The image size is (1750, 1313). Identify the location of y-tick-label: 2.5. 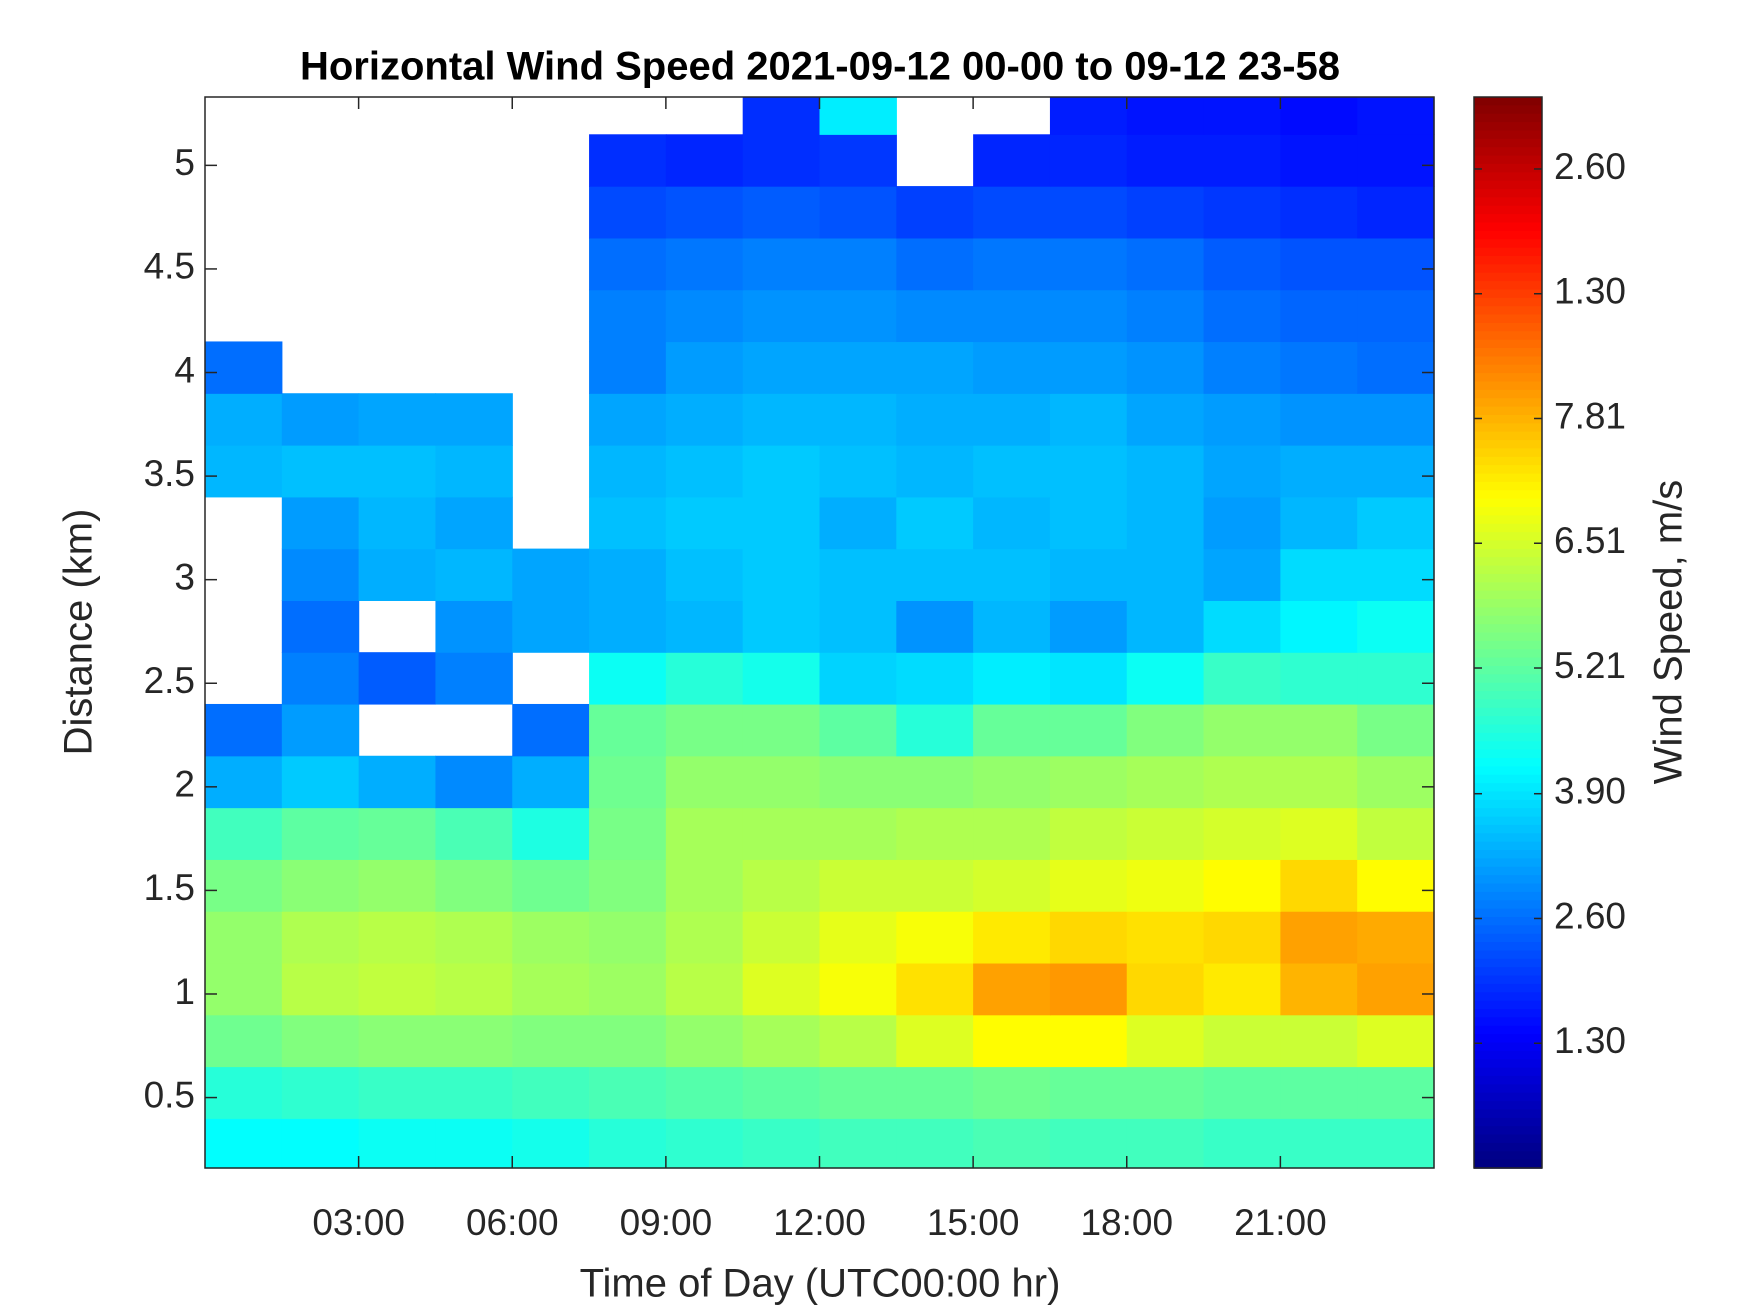
(169, 680).